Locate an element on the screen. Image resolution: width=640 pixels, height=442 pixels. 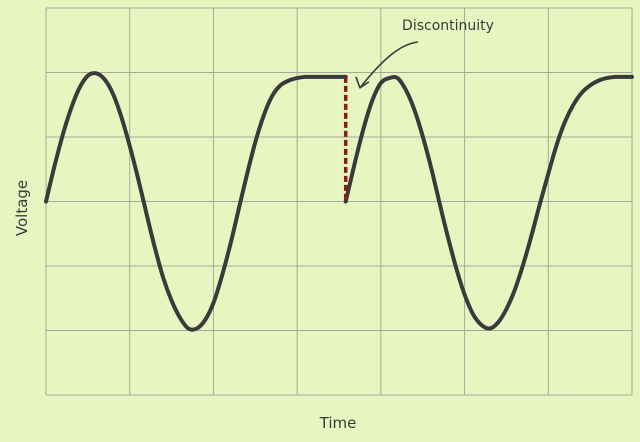
annotation-arrow is located at coordinates (389, 65).